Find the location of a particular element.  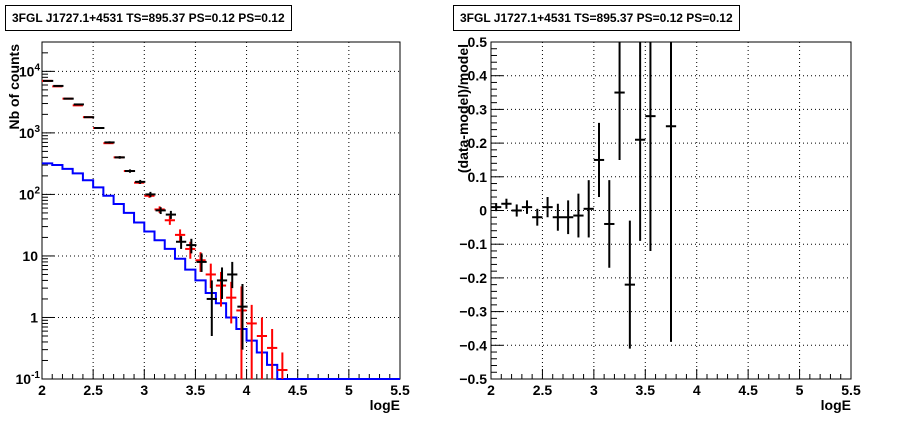

y-tick-label: 0.1 is located at coordinates (478, 177).